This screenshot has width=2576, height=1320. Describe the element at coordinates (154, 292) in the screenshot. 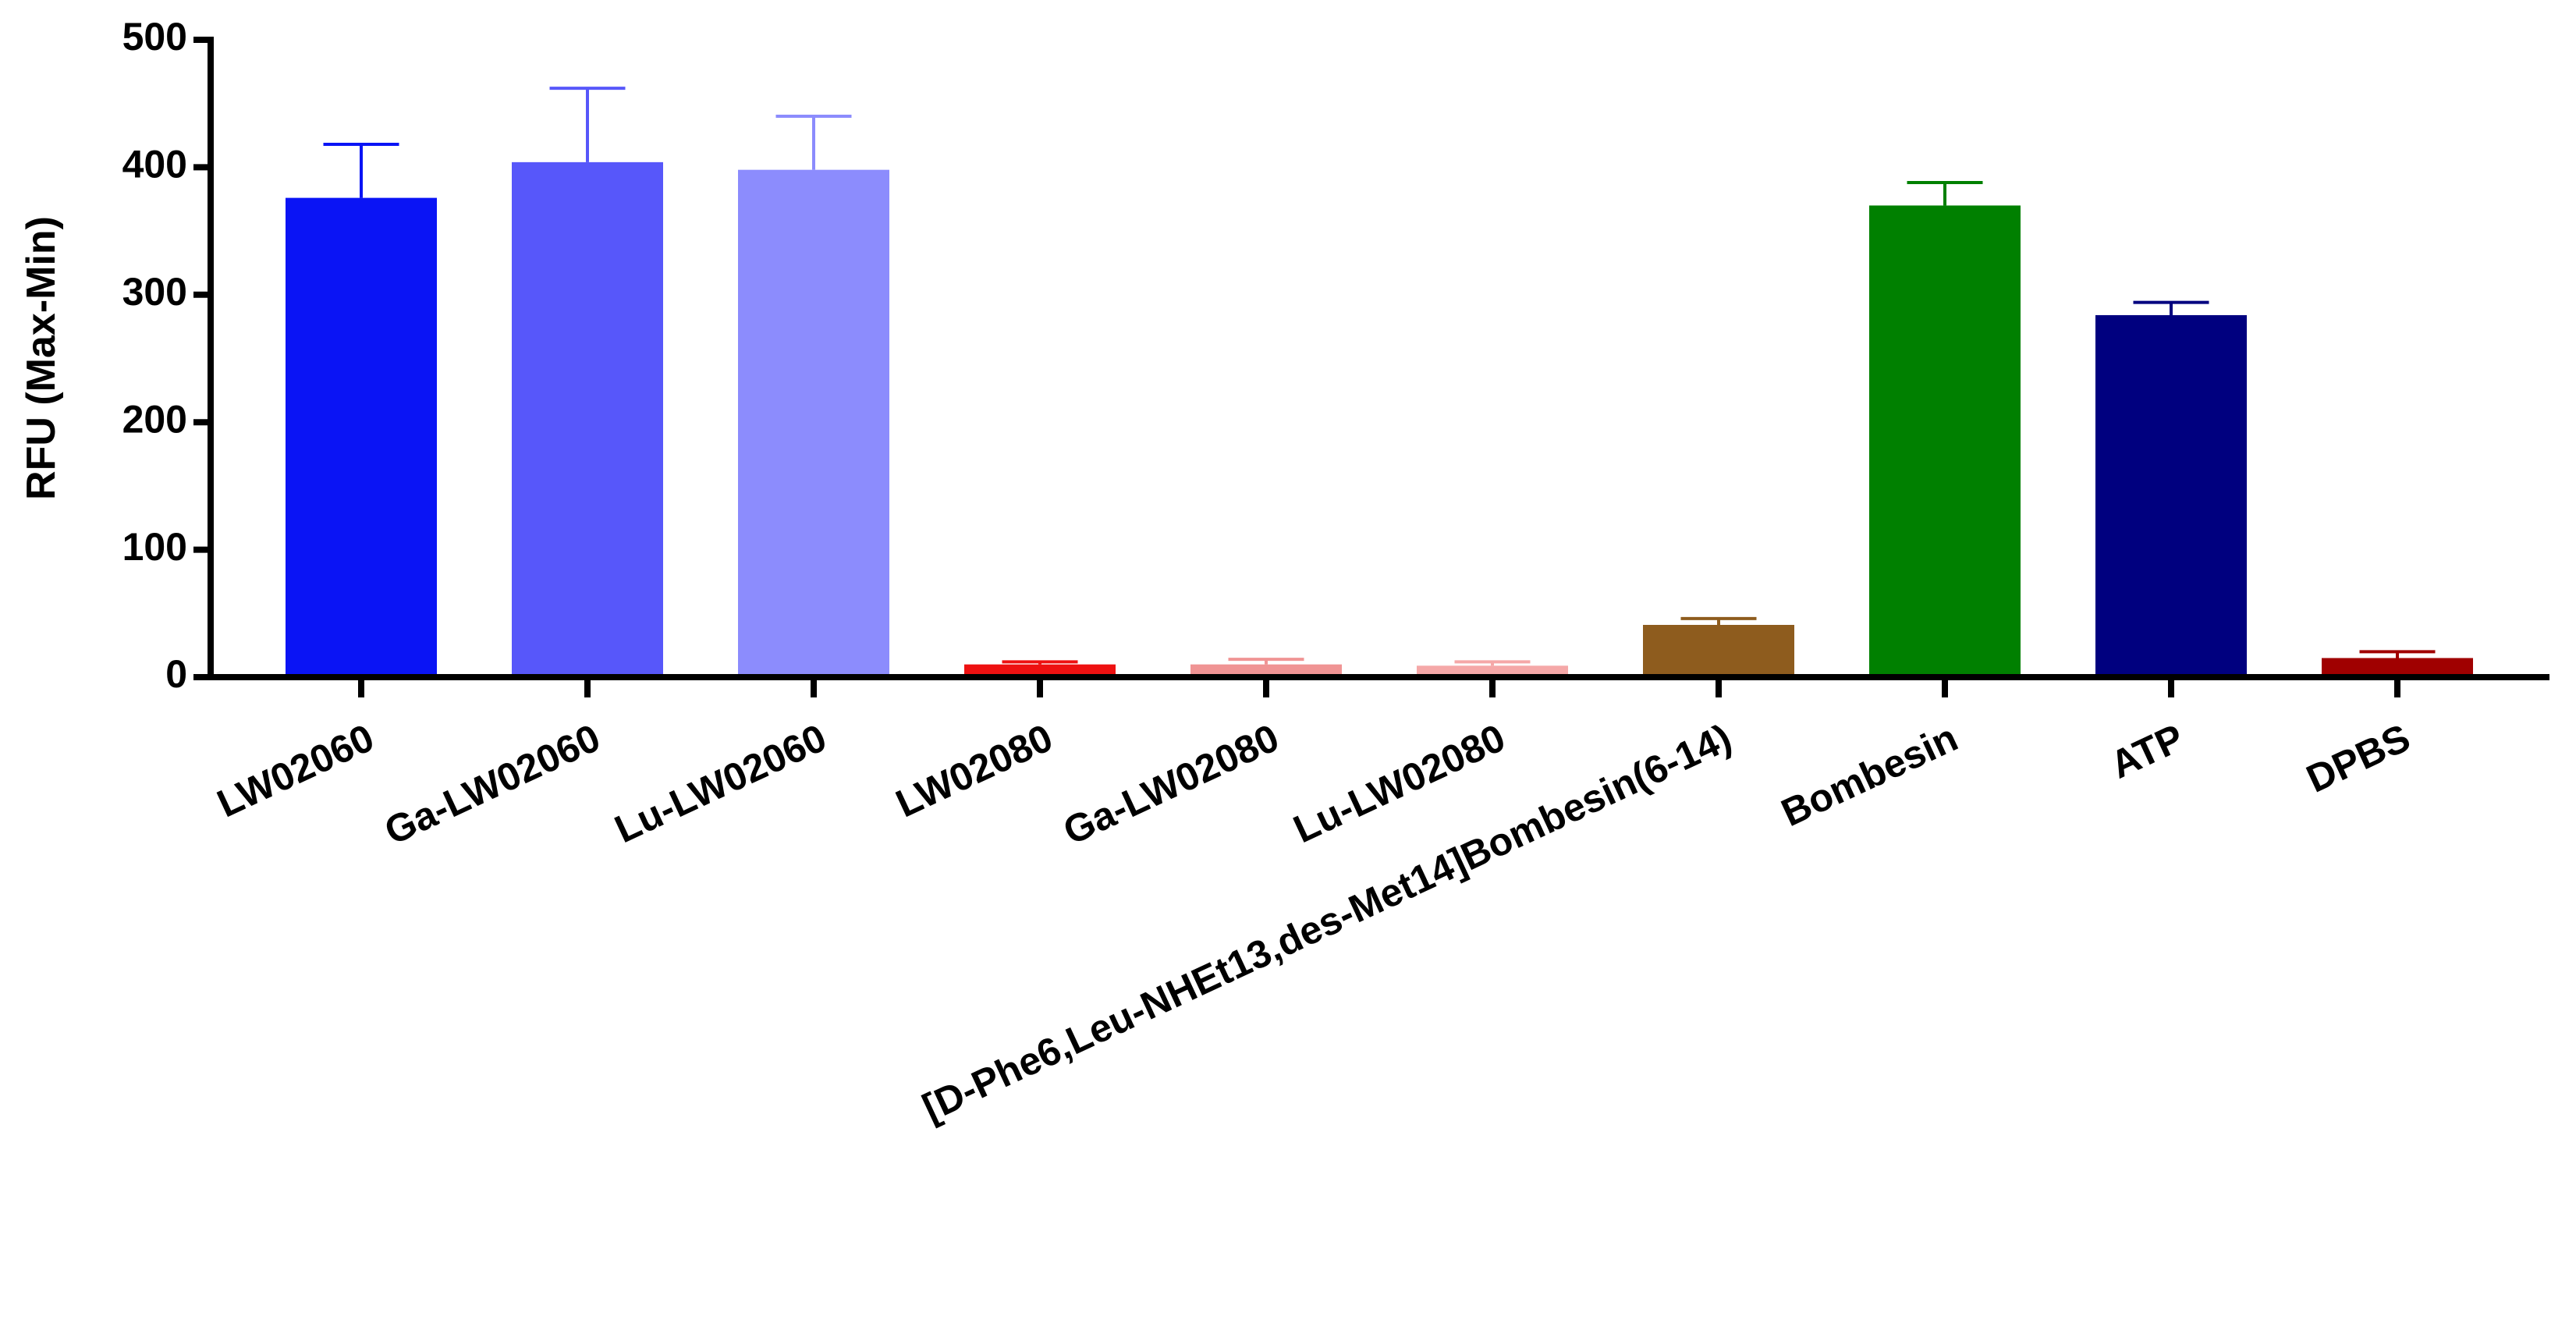

I see `y-tick-label: 300` at that location.